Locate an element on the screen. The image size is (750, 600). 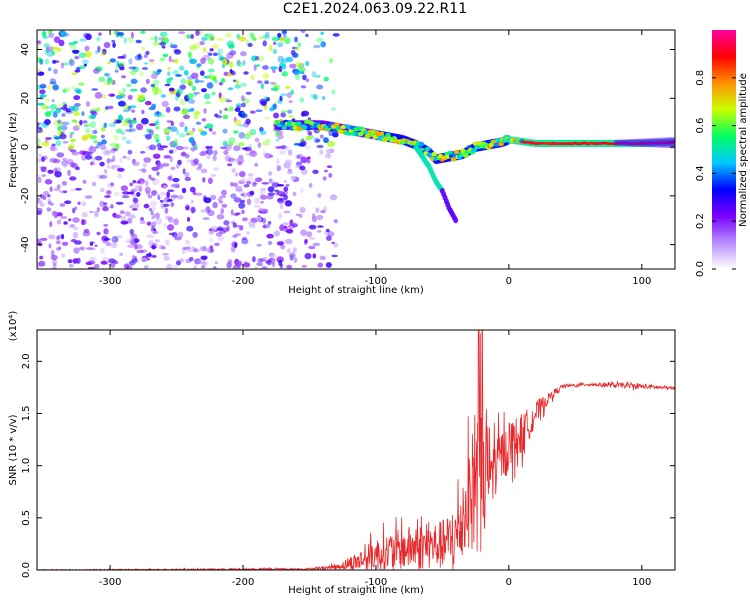
colorbar-tick-label: 0.0 is located at coordinates (700, 269).